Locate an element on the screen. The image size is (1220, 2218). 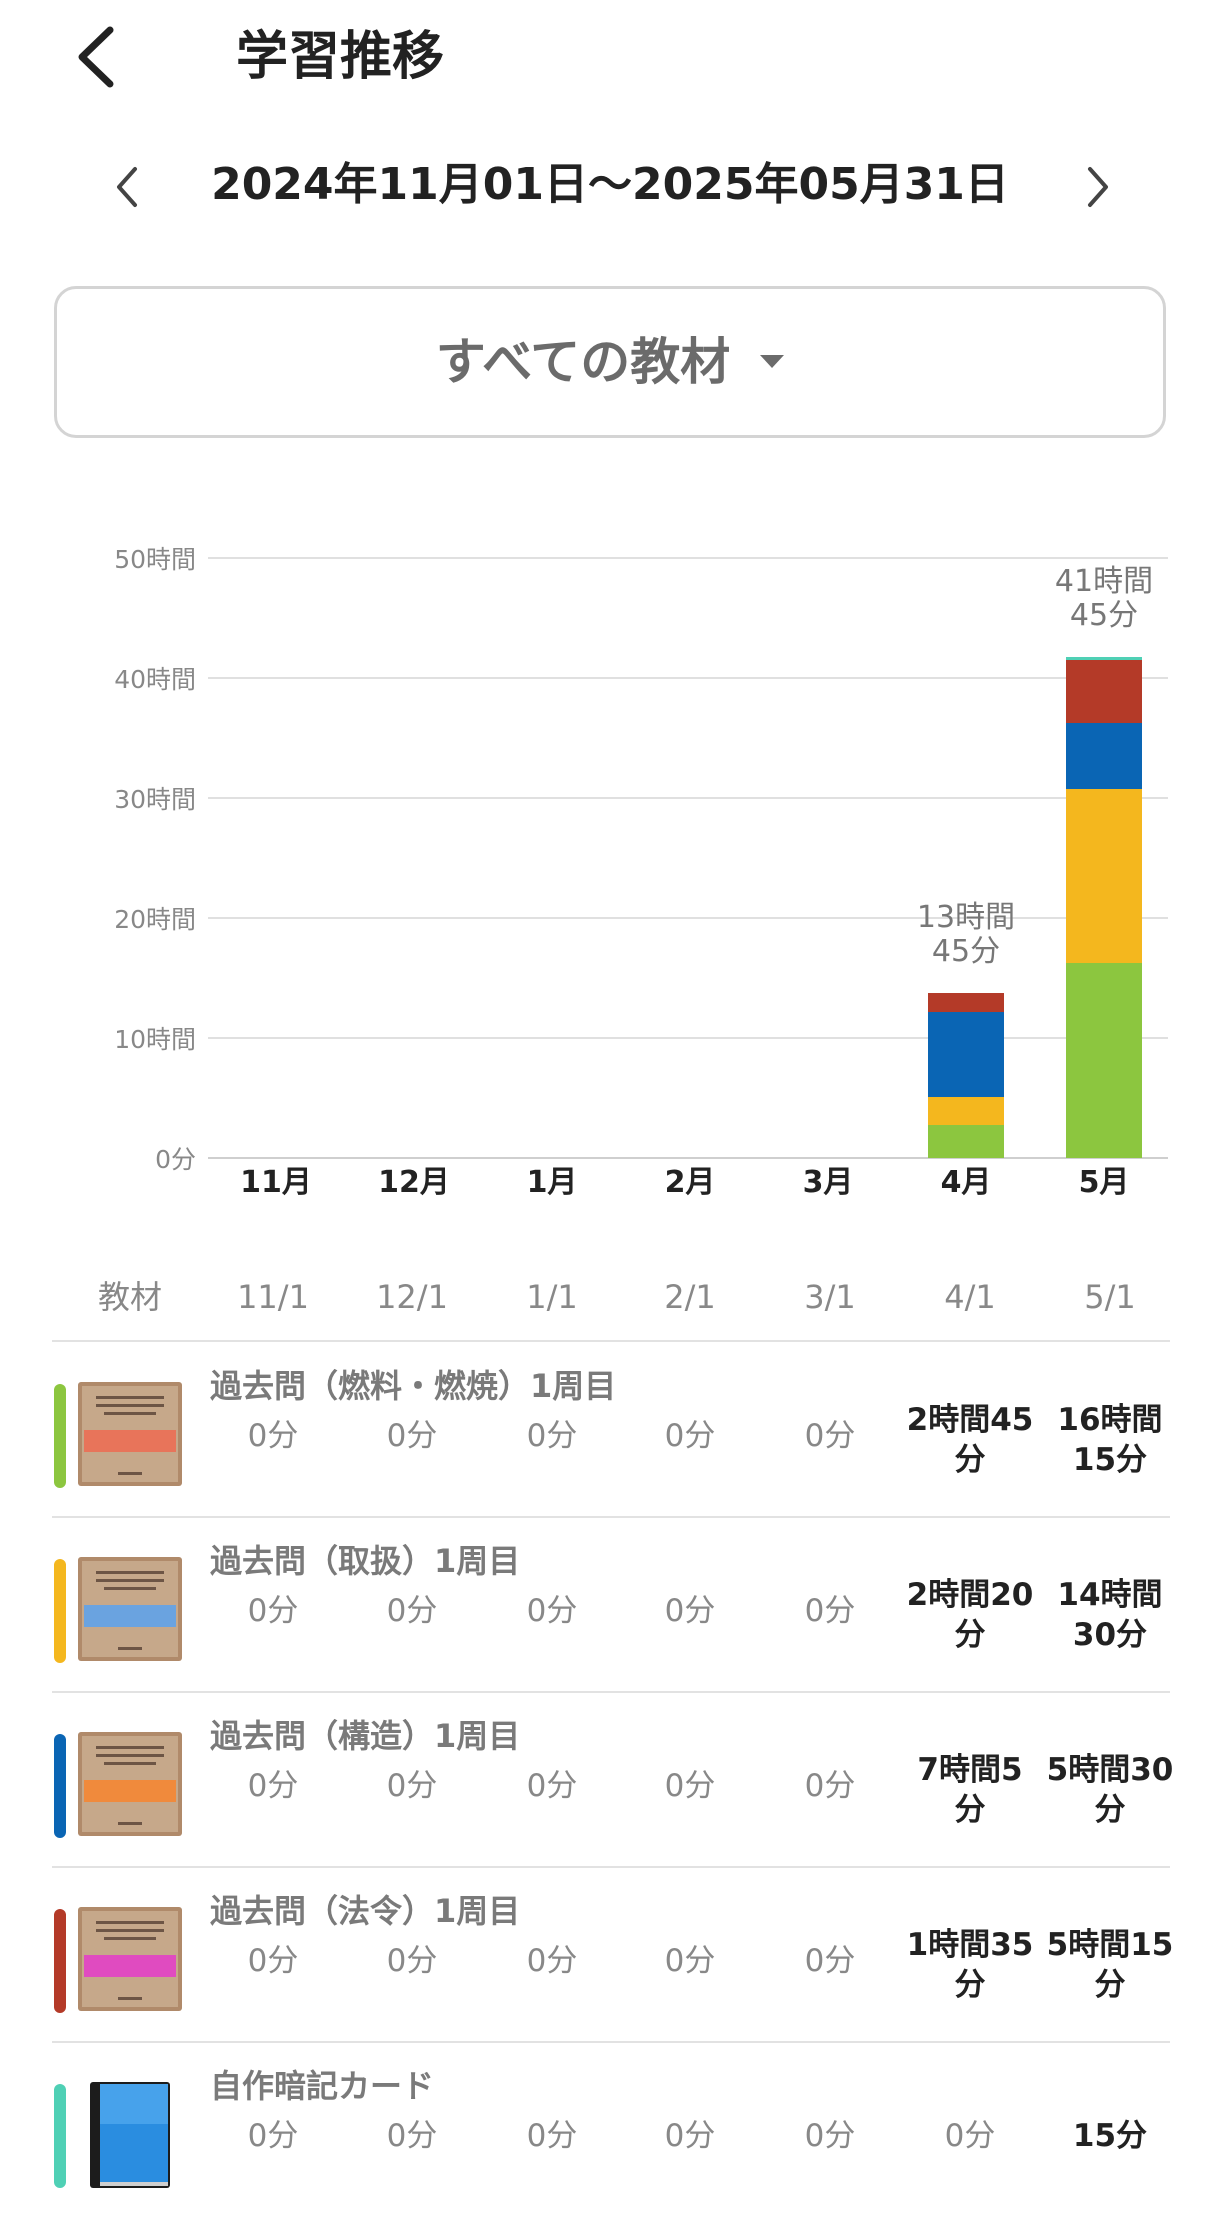
x-tick-label: 11月 is located at coordinates (276, 1182).